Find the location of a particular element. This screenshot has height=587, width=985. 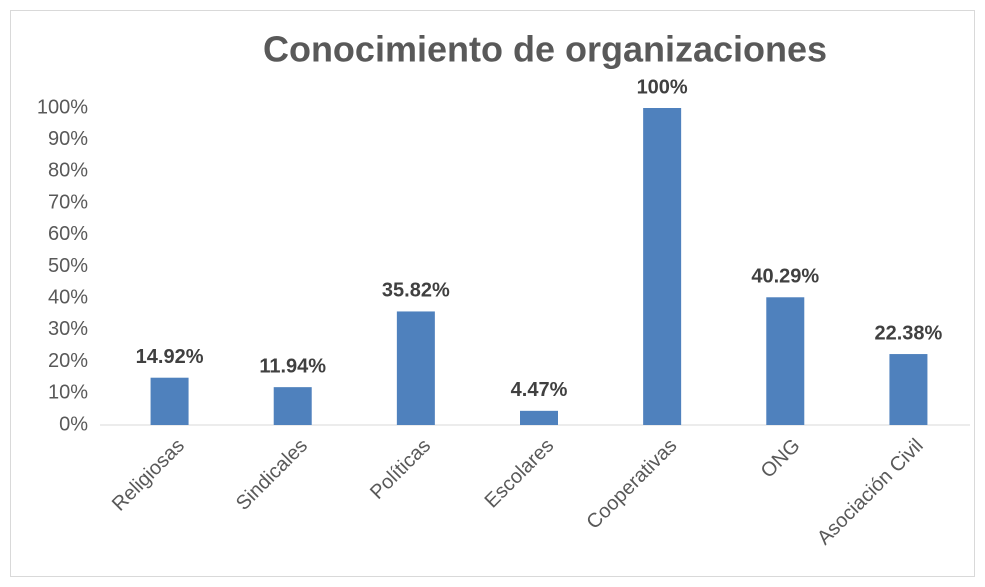

y-tick-label: 90% is located at coordinates (68, 139).